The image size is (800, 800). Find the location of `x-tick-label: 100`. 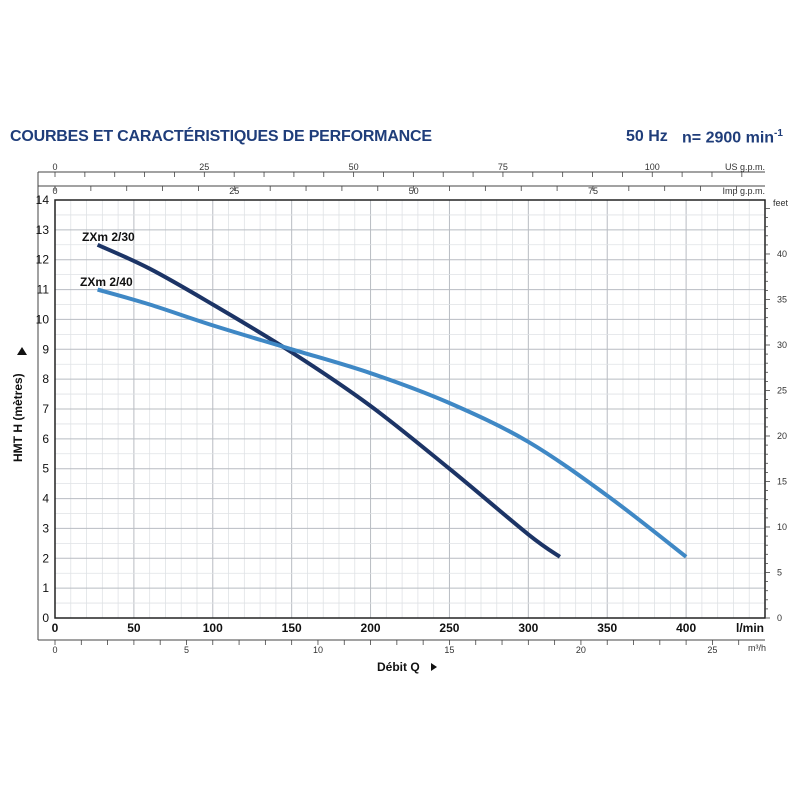

x-tick-label: 100 is located at coordinates (213, 628).